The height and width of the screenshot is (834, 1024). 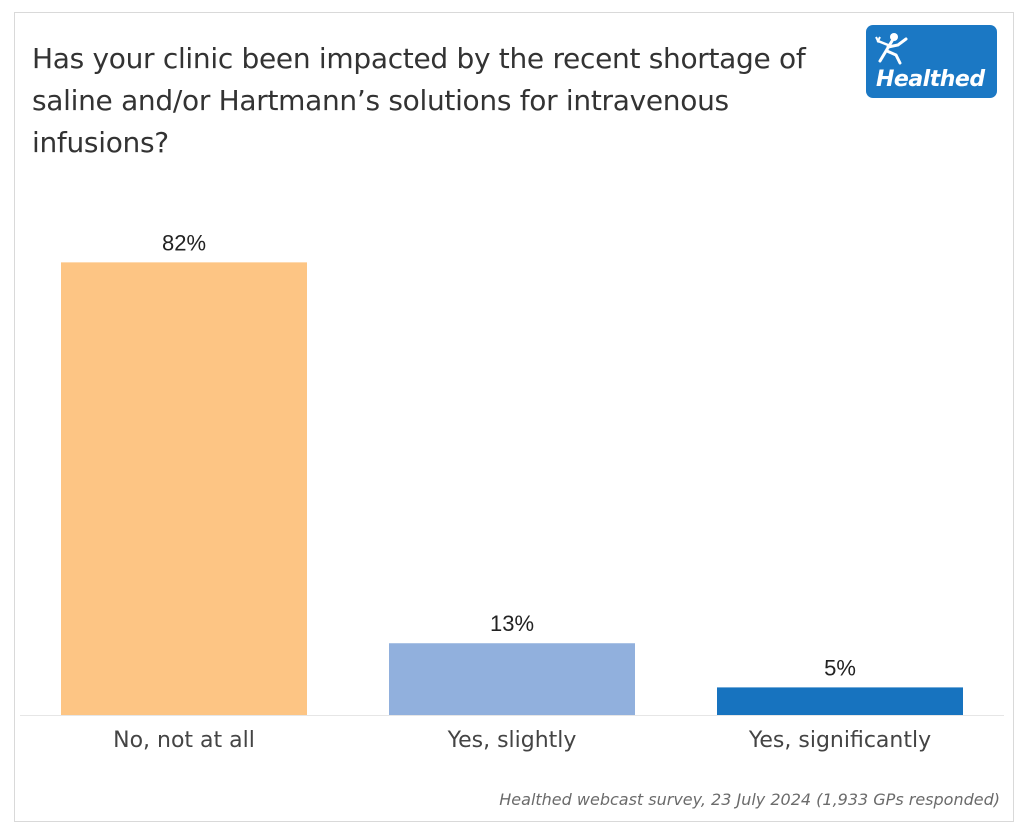 What do you see at coordinates (184, 740) in the screenshot?
I see `x-tick-label-1: No, not at all` at bounding box center [184, 740].